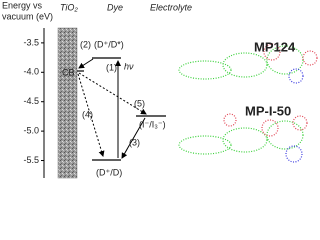 This screenshot has height=240, width=320. What do you see at coordinates (69, 7) in the screenshot?
I see `header: TiO₂` at bounding box center [69, 7].